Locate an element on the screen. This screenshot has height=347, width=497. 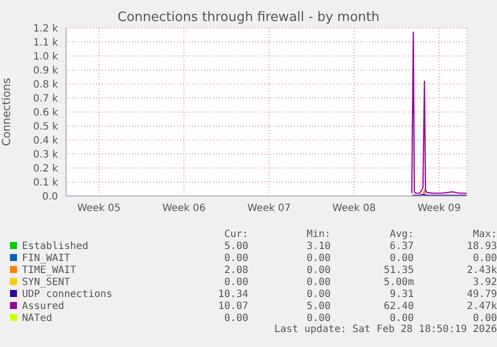
y-tick-label: 0.3 k is located at coordinates (45, 155).